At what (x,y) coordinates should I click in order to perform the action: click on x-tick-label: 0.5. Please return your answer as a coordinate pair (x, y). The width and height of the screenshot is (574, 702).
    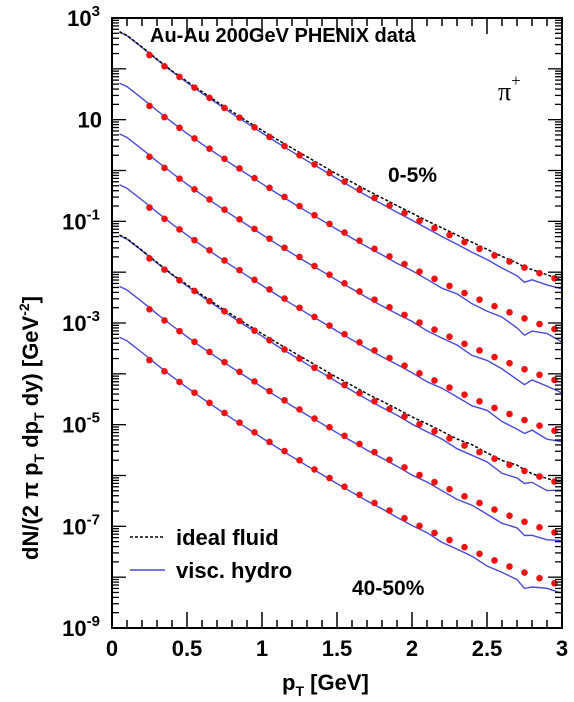
    Looking at the image, I should click on (187, 648).